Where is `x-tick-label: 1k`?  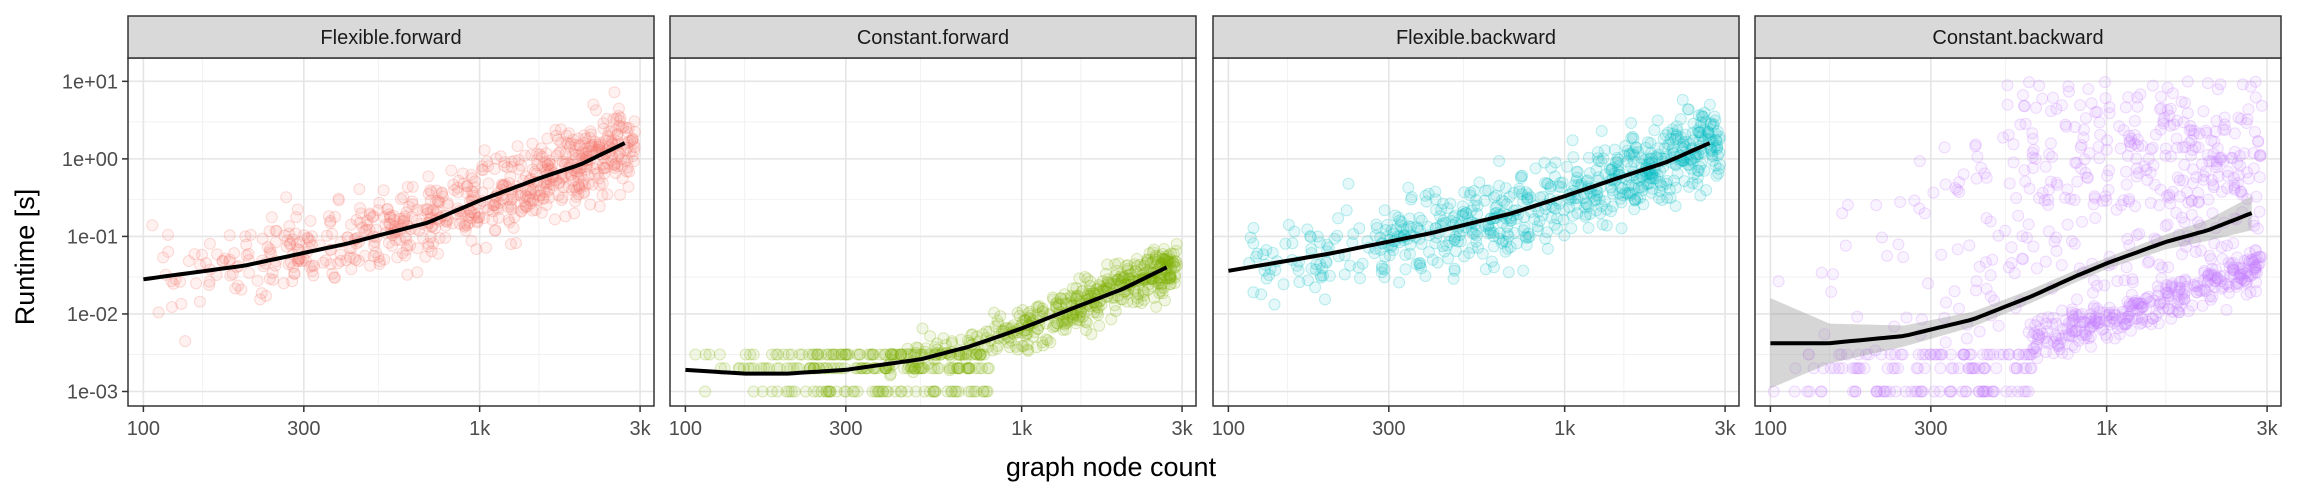 x-tick-label: 1k is located at coordinates (2107, 429).